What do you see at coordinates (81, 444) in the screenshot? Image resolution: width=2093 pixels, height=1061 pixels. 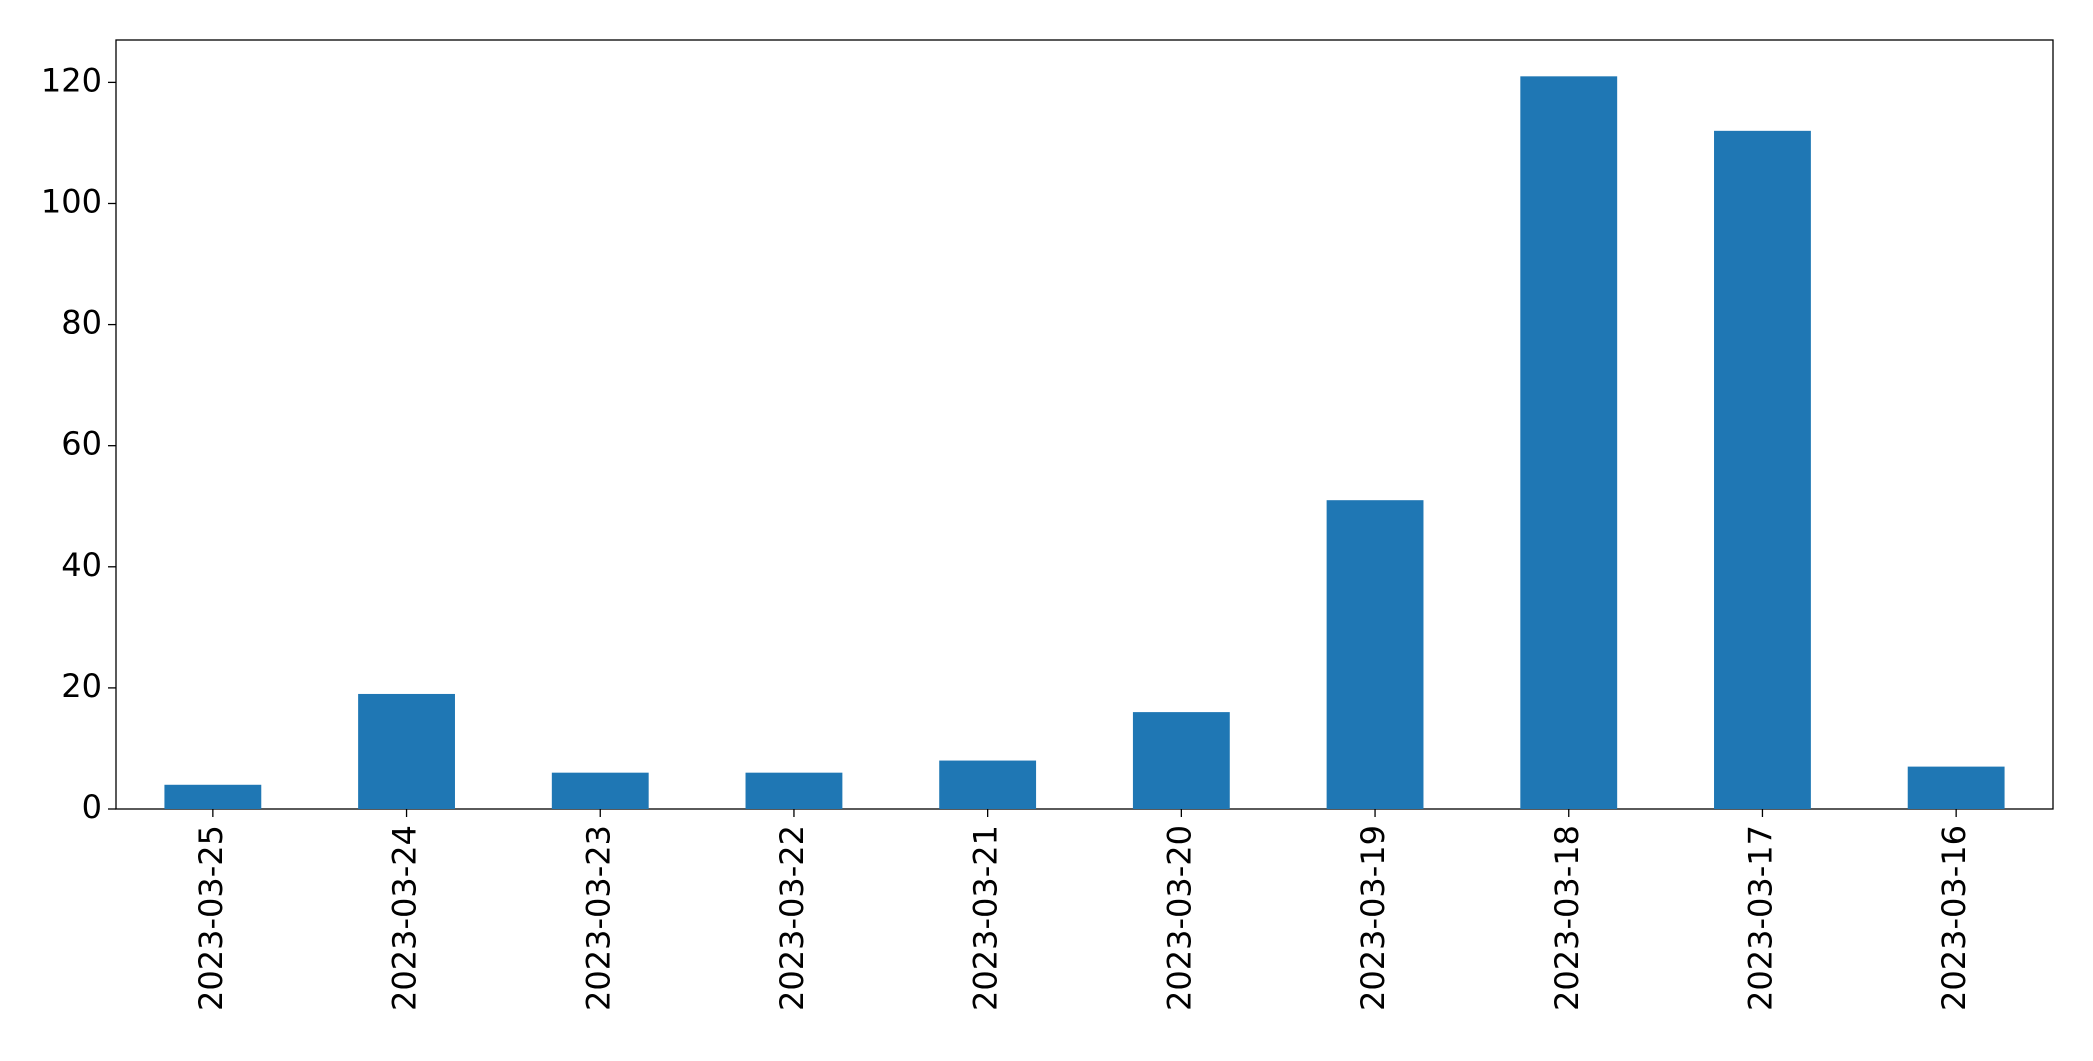 I see `y-tick-label: 60` at bounding box center [81, 444].